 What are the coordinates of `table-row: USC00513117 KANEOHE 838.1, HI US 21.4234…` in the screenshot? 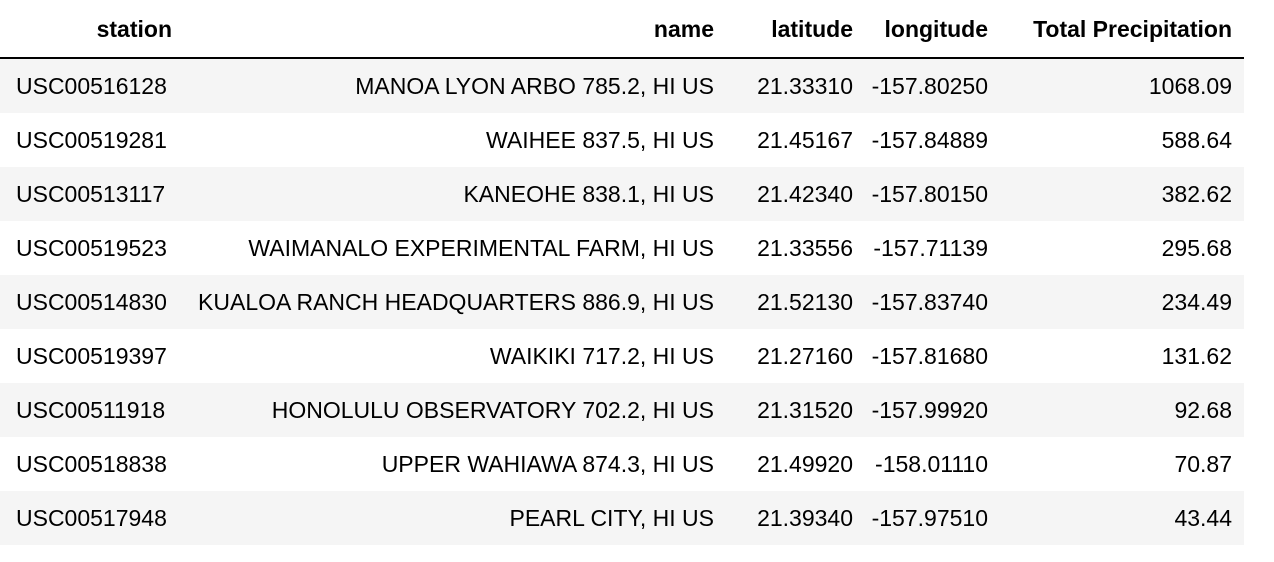 It's located at (622, 194).